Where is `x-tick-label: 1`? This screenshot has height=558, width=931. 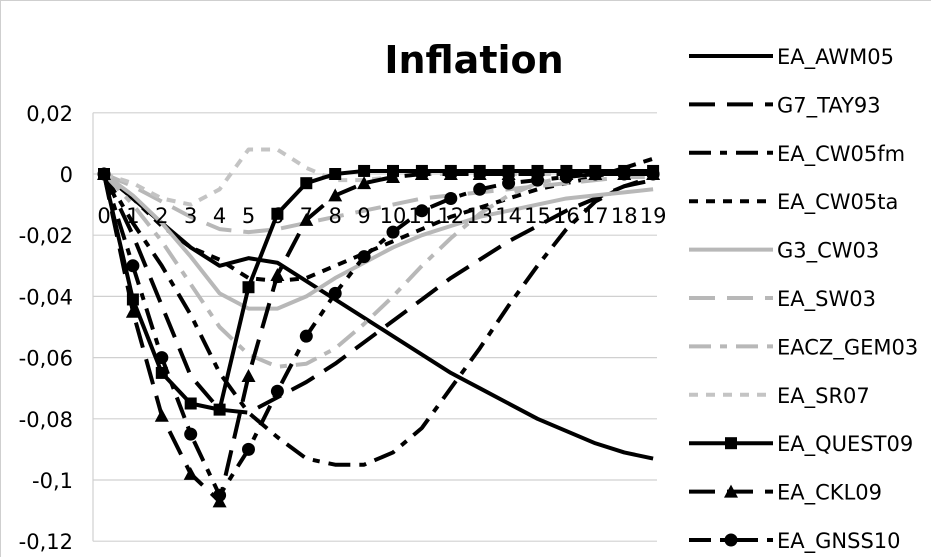
x-tick-label: 1 is located at coordinates (132, 216).